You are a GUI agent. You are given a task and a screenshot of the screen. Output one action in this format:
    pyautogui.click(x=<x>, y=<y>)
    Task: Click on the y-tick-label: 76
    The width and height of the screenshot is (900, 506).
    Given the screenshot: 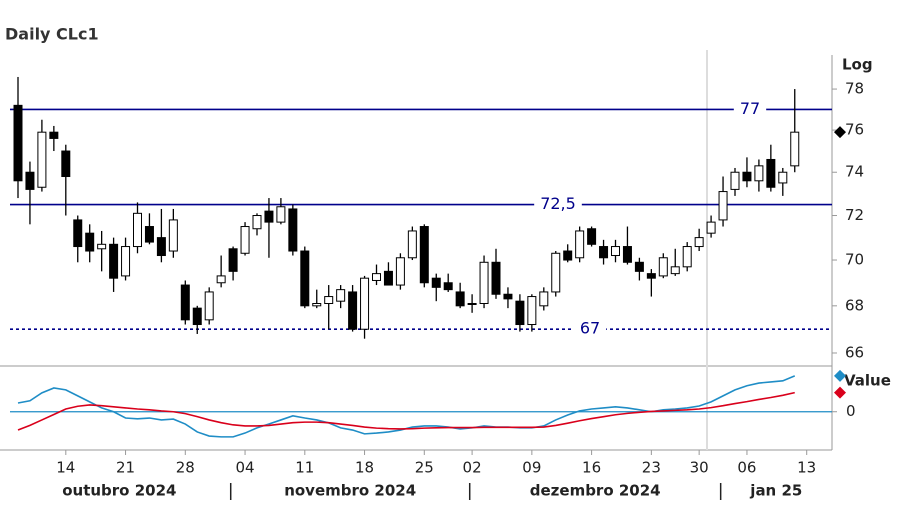 What is the action you would take?
    pyautogui.click(x=854, y=130)
    